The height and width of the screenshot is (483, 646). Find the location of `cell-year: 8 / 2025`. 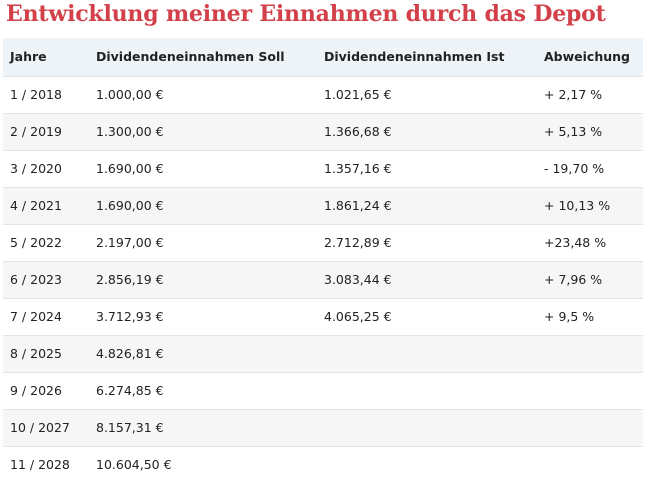

cell-year: 8 / 2025 is located at coordinates (46, 354).